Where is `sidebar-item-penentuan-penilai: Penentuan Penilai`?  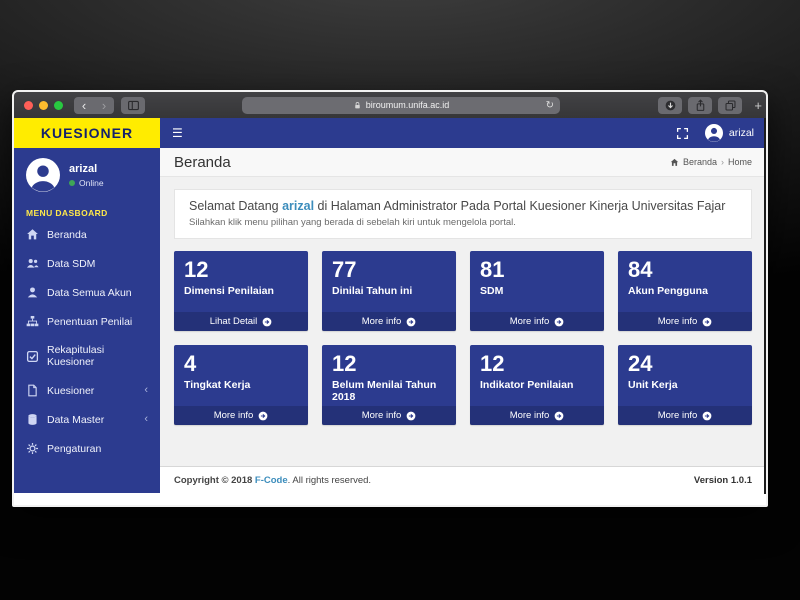 sidebar-item-penentuan-penilai: Penentuan Penilai is located at coordinates (87, 321).